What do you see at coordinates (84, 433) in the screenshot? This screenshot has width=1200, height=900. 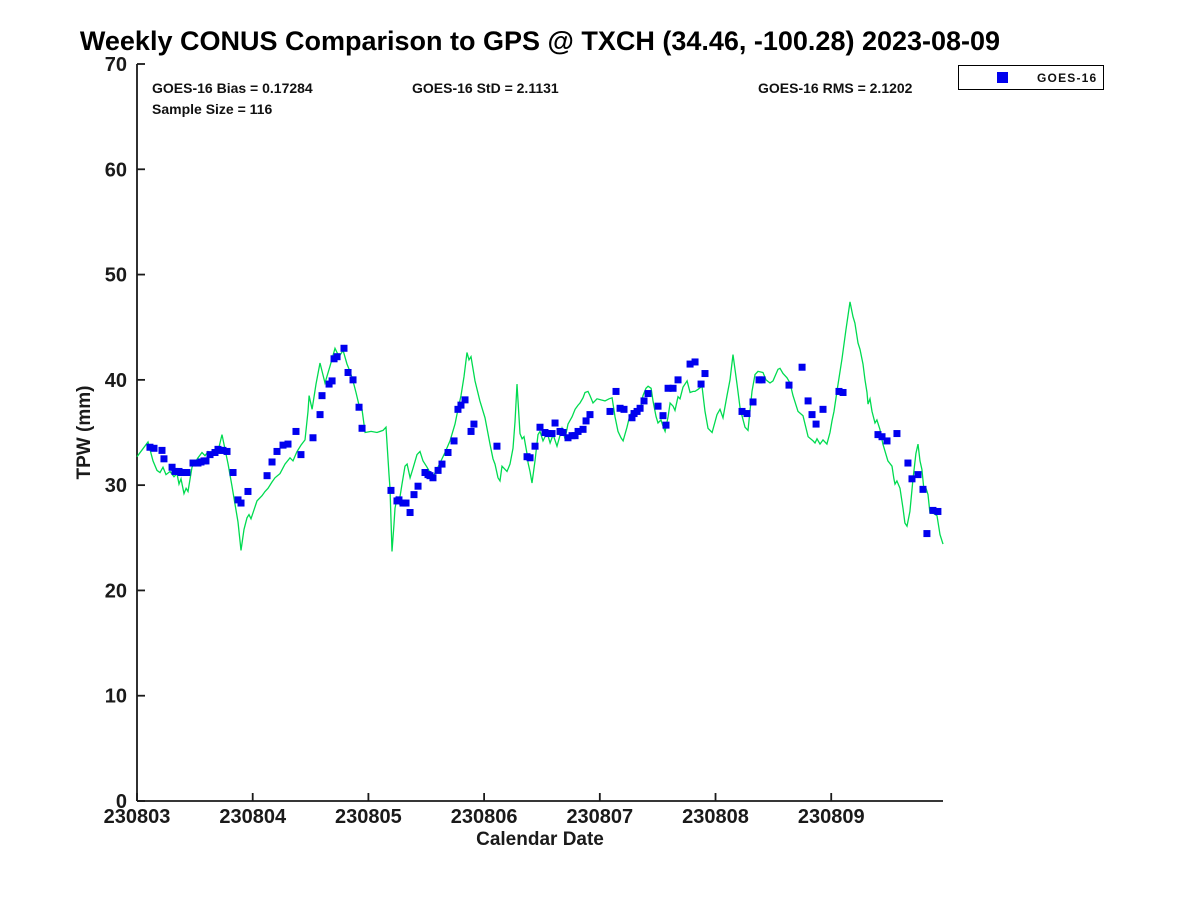 I see `svg-text: TPW (mm)` at bounding box center [84, 433].